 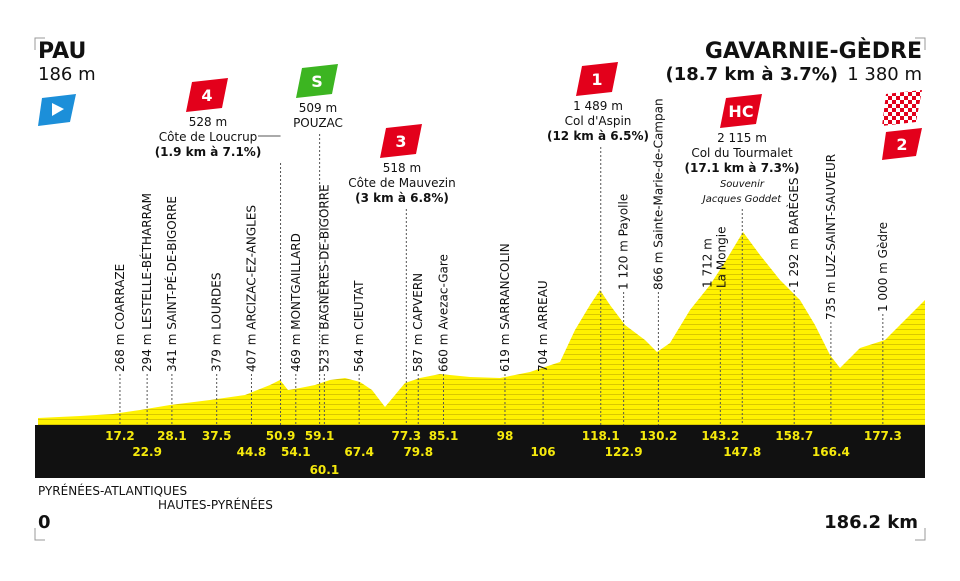 I want to click on km-label: 22.9, so click(x=147, y=452).